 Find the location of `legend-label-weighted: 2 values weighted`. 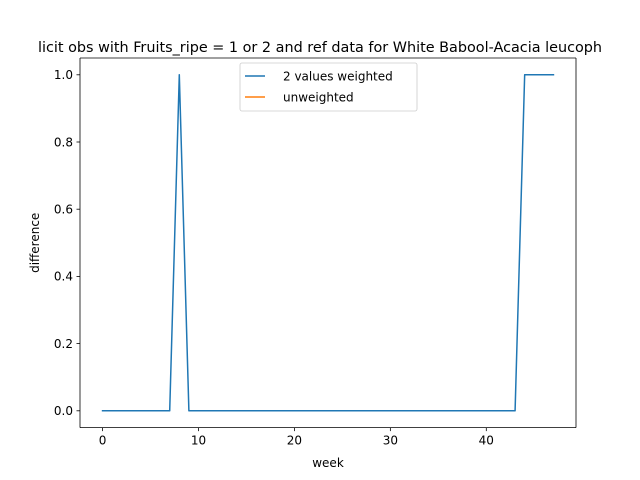

legend-label-weighted: 2 values weighted is located at coordinates (338, 77).